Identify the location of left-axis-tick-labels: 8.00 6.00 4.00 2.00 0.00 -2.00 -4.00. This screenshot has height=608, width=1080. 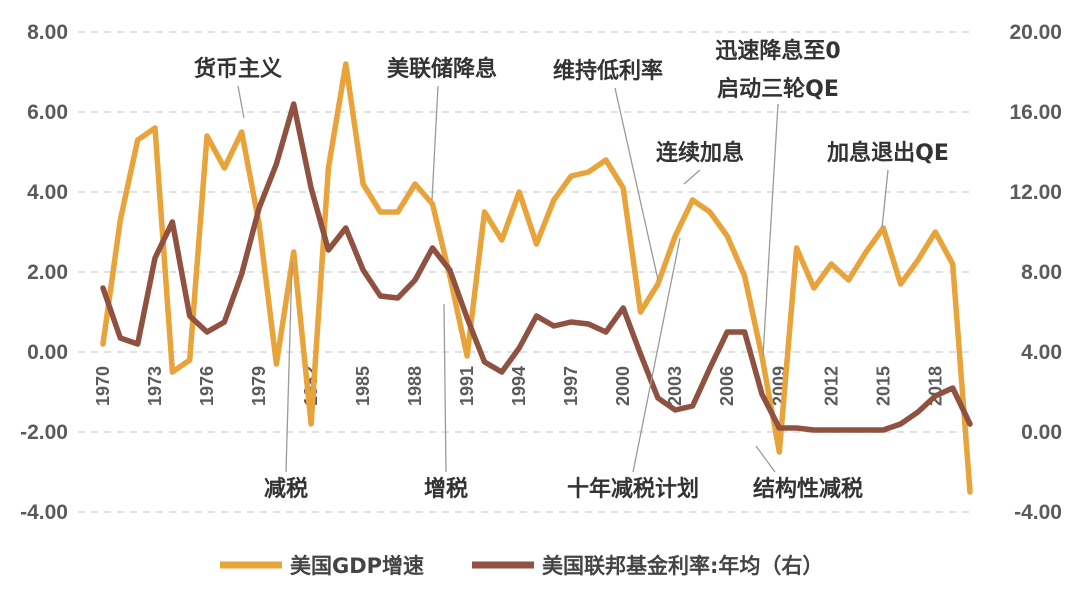
(44, 272).